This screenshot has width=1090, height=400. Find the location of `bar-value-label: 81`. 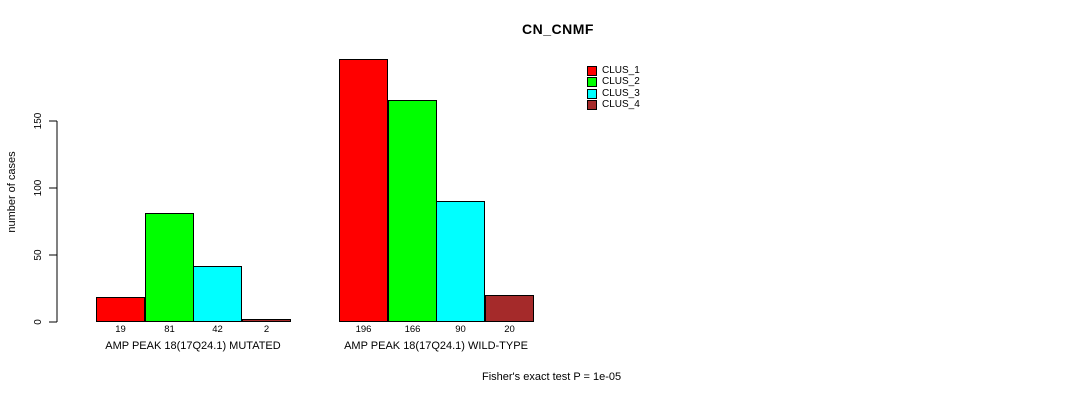

bar-value-label: 81 is located at coordinates (169, 329).